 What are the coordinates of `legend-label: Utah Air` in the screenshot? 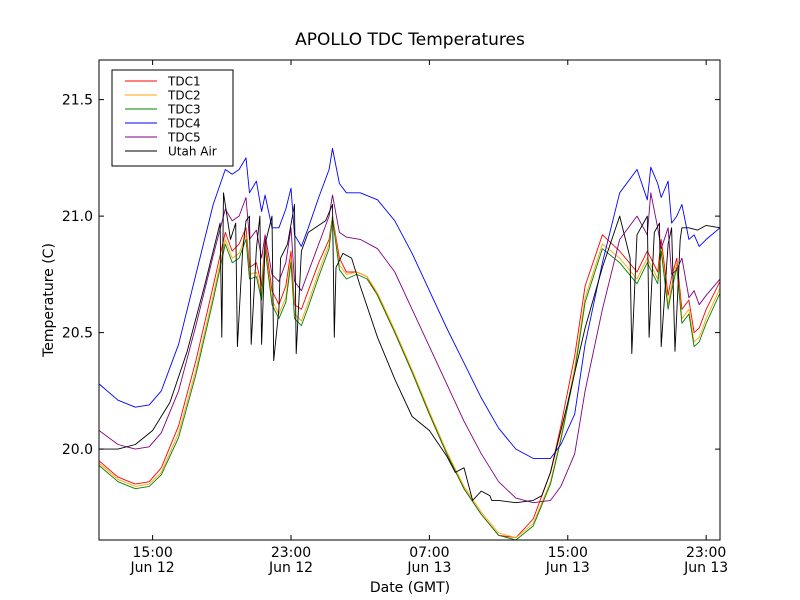 It's located at (192, 152).